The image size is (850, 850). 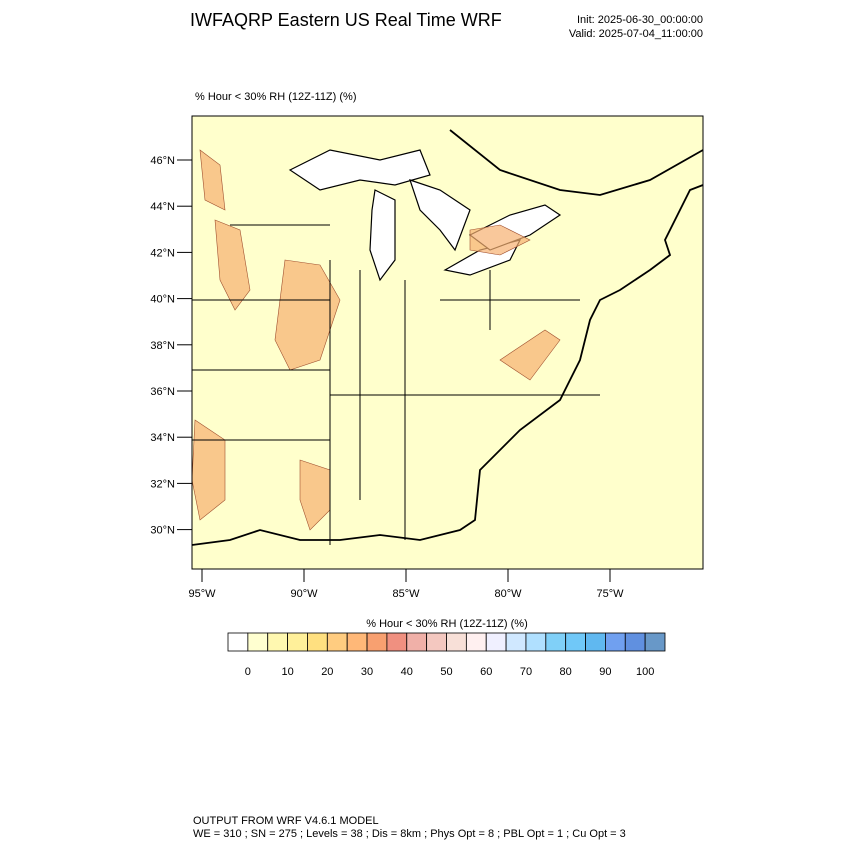 I want to click on colorbar-title: % Hour < 30% RH (12Z-11Z) (%), so click(x=446, y=624).